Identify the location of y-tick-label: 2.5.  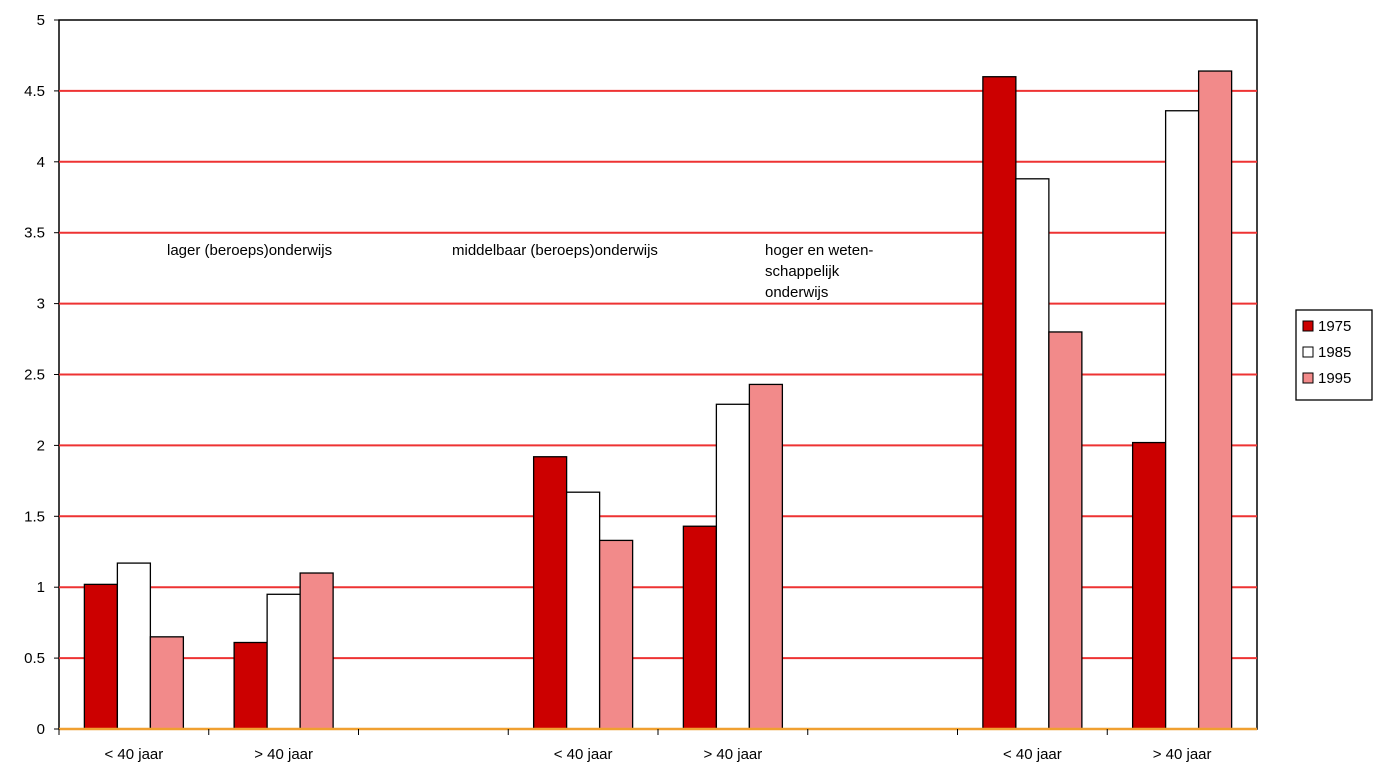
(34, 375).